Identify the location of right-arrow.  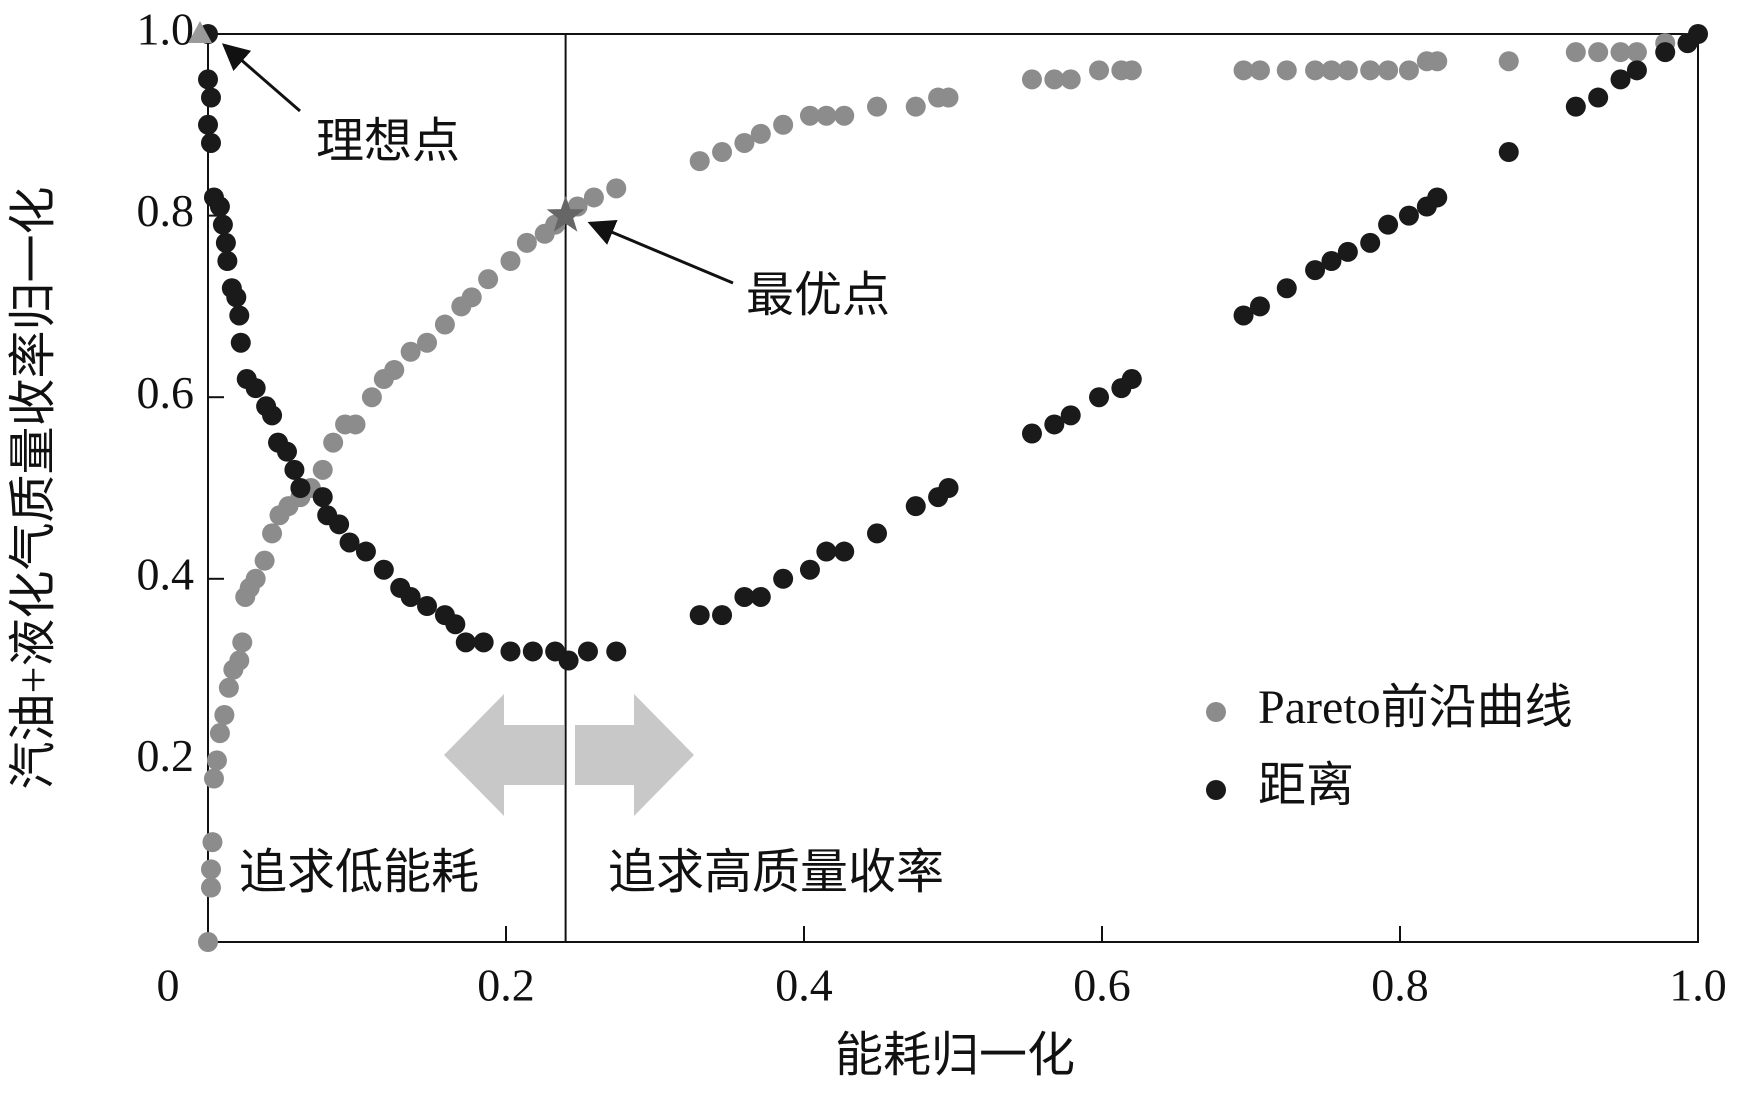
(634, 755).